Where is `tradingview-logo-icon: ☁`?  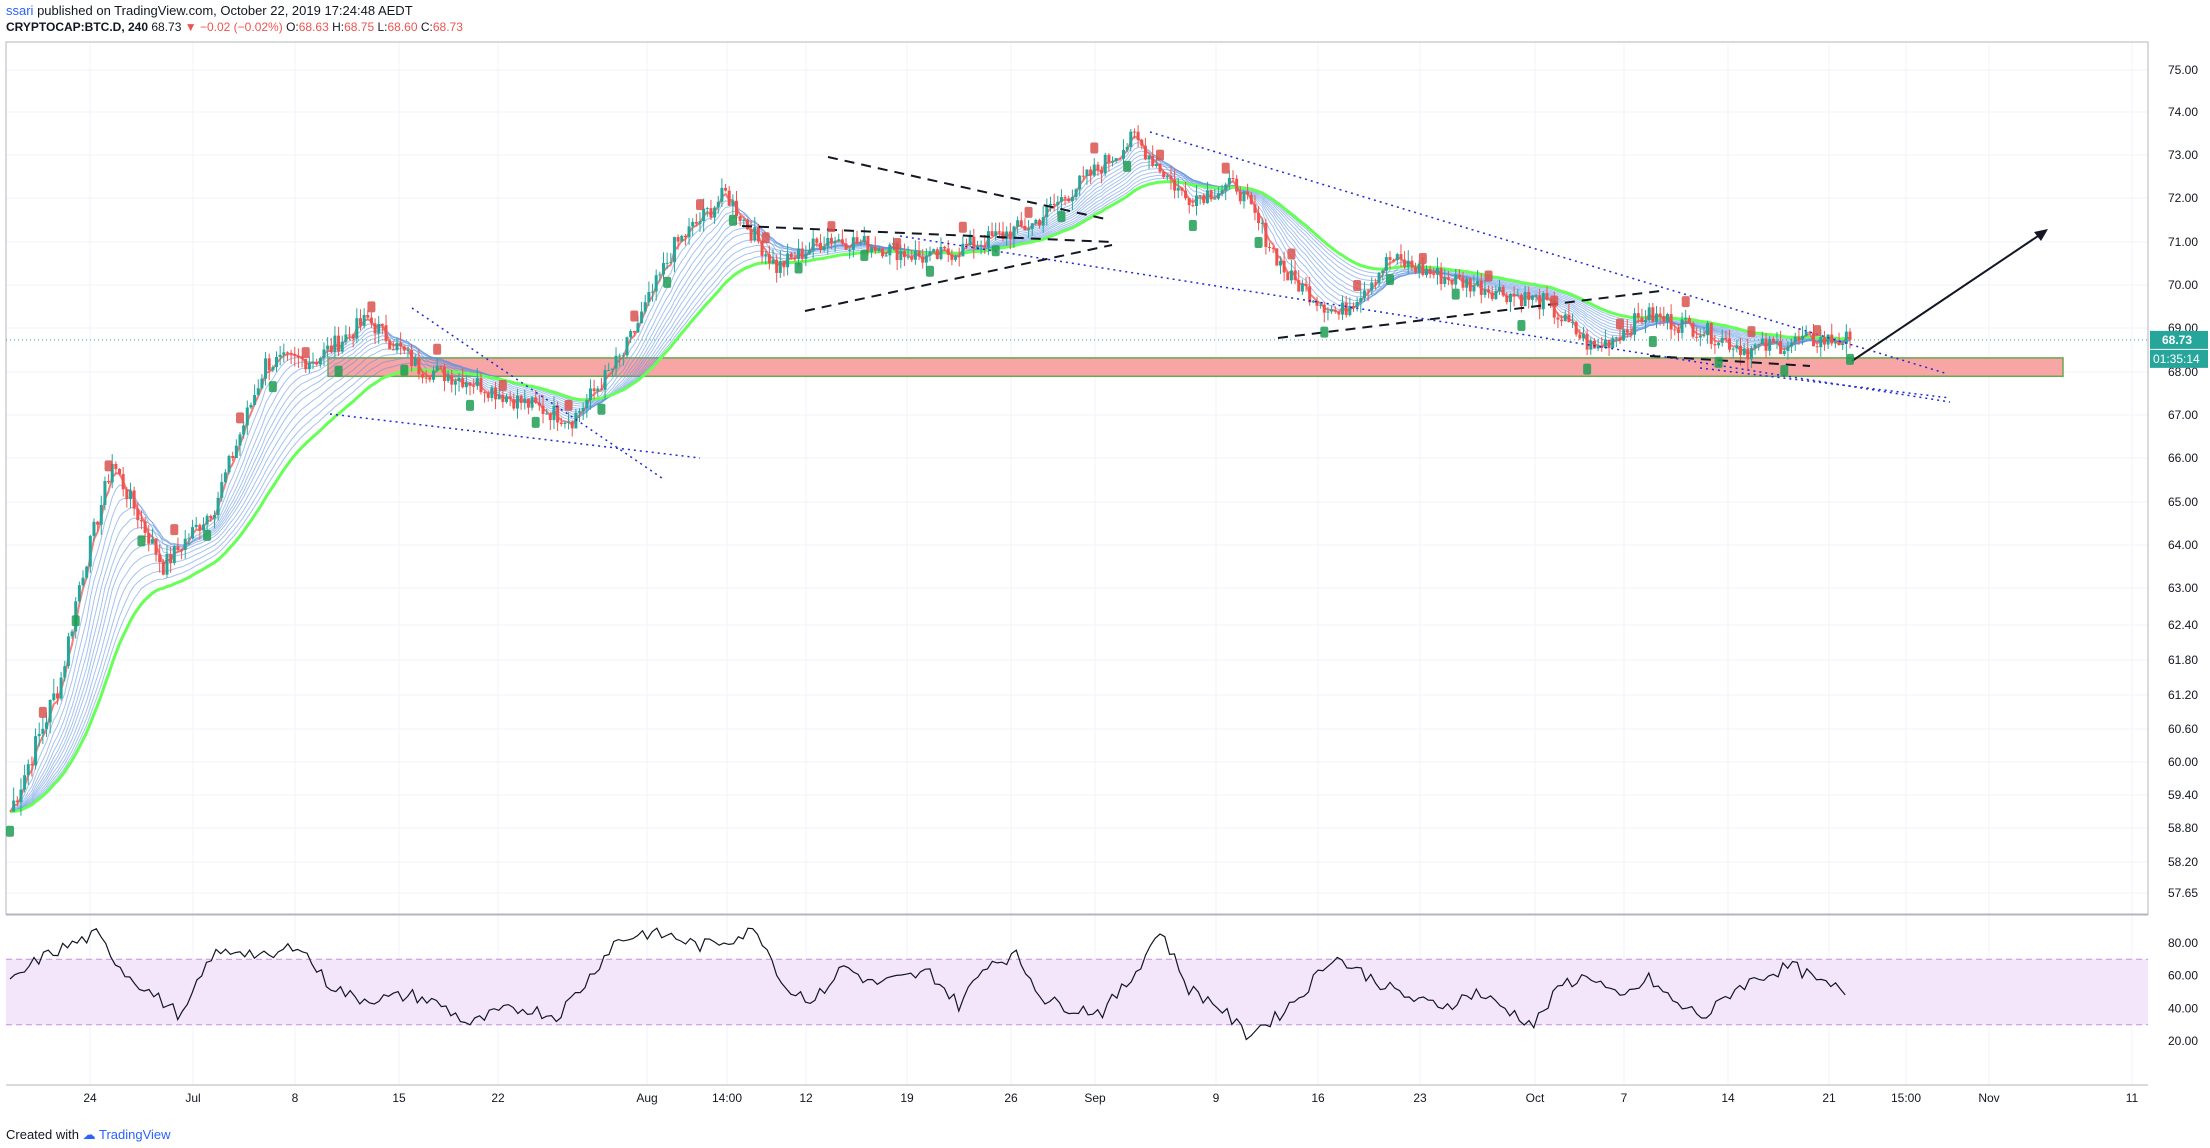 tradingview-logo-icon: ☁ is located at coordinates (89, 1134).